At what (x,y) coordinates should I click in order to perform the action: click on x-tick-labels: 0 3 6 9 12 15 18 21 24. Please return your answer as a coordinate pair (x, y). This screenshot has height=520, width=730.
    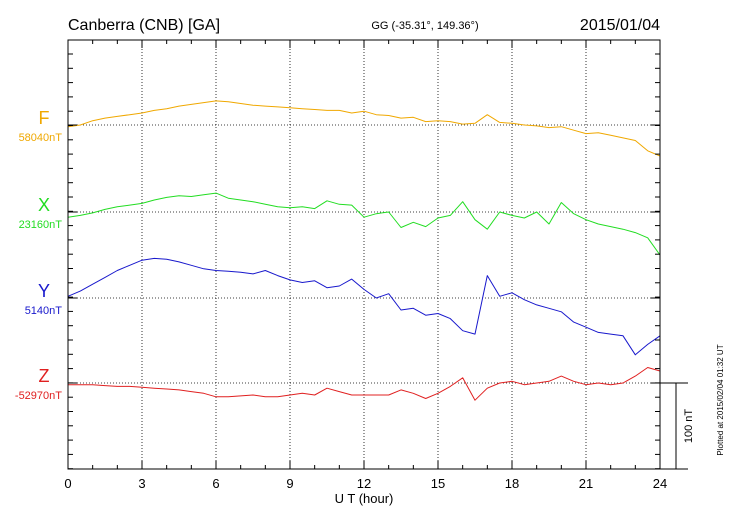
    Looking at the image, I should click on (365, 483).